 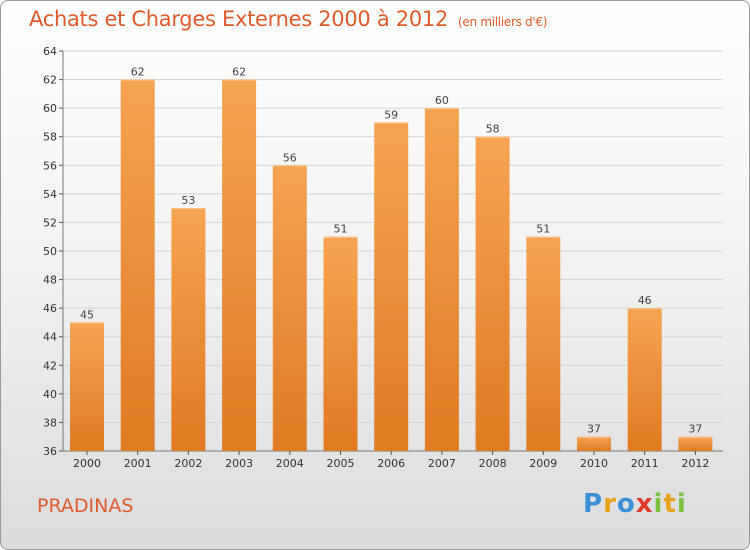 I want to click on y-tick-label: 46, so click(x=50, y=308).